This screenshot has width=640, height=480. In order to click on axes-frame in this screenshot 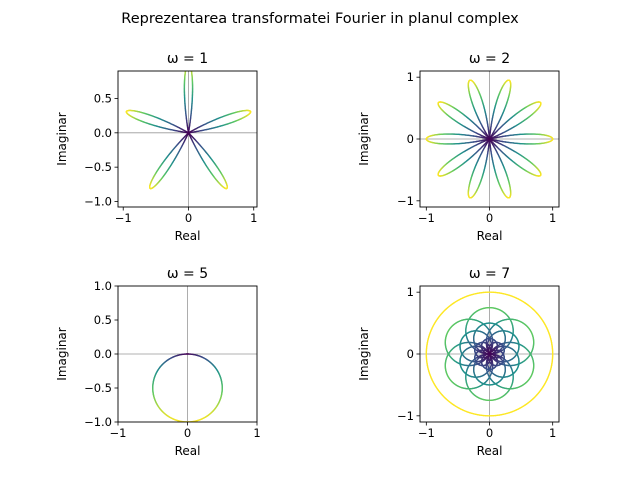, I will do `click(187, 139)`.